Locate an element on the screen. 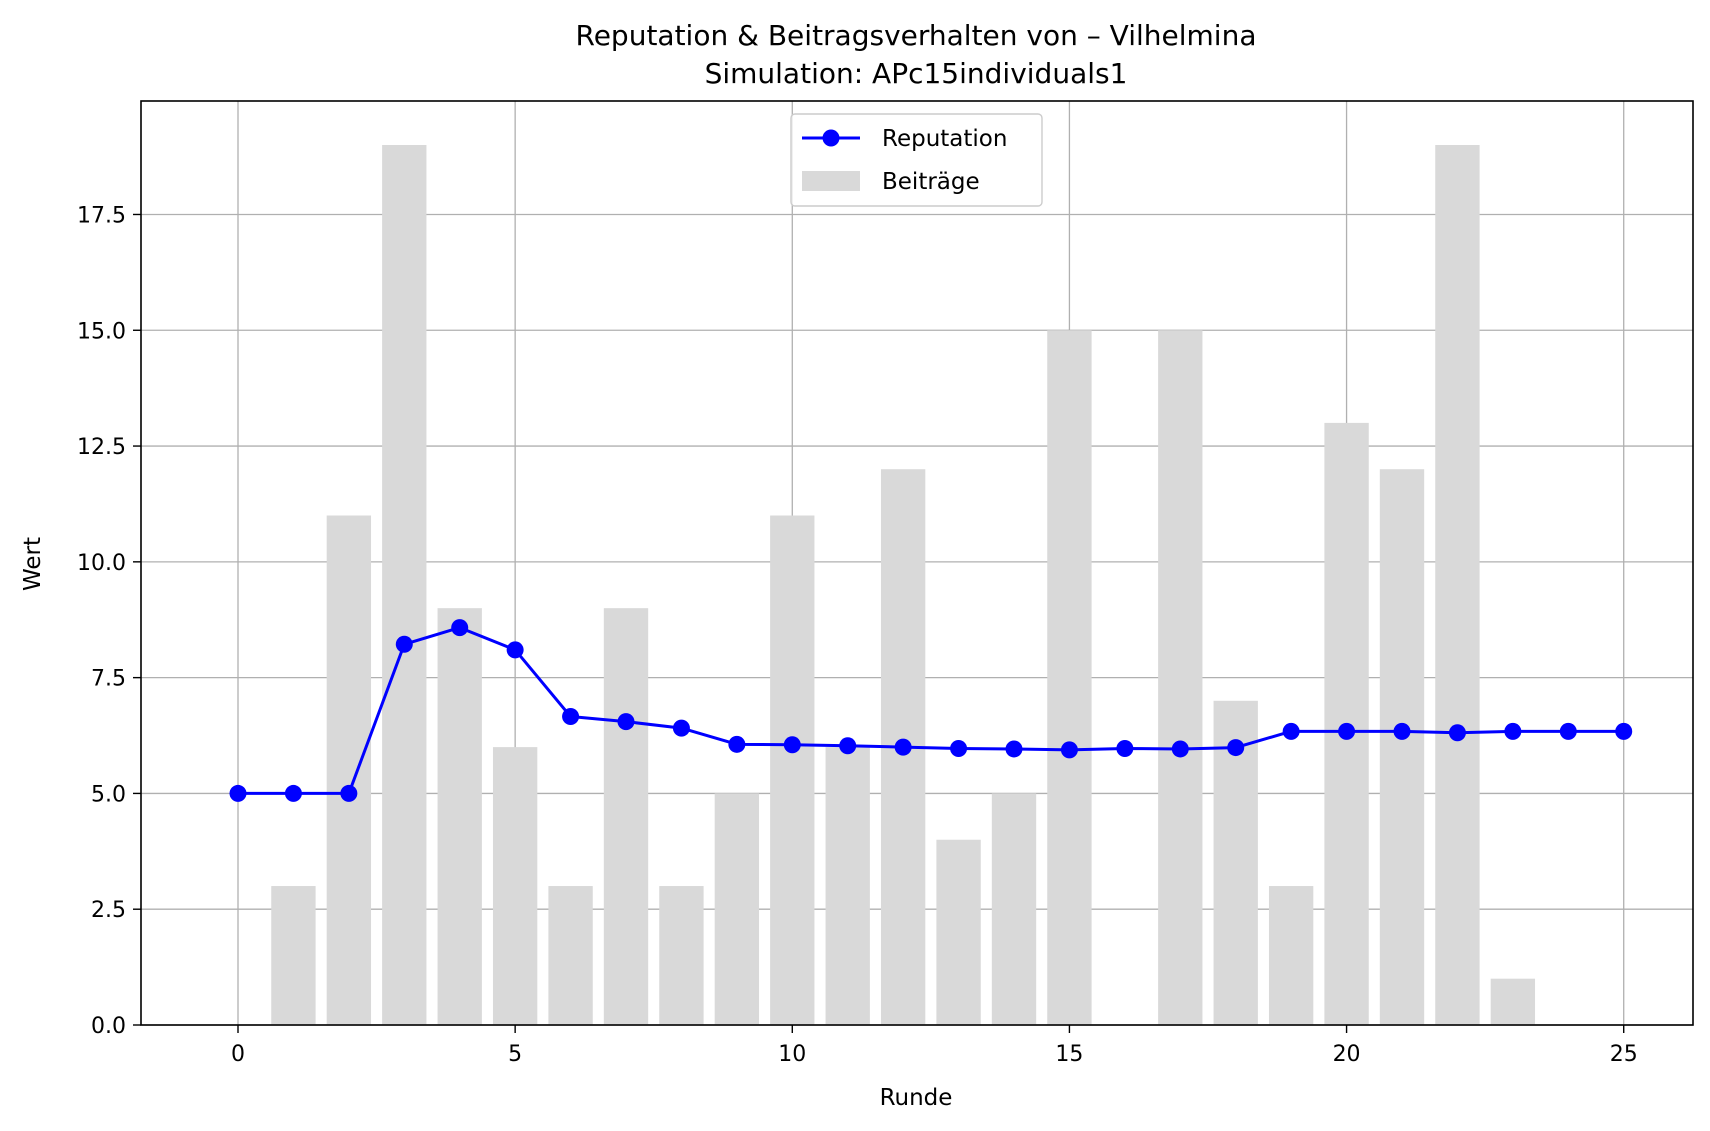  x-axis-label: Runde is located at coordinates (916, 1098).